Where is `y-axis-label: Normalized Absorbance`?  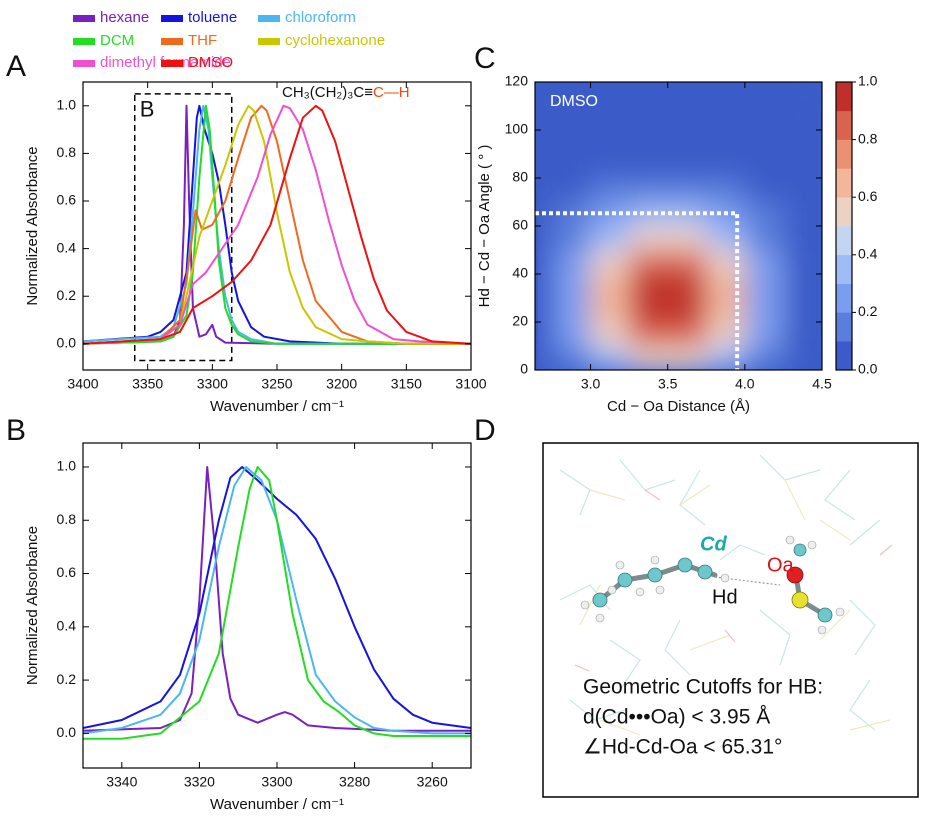 y-axis-label: Normalized Absorbance is located at coordinates (32, 605).